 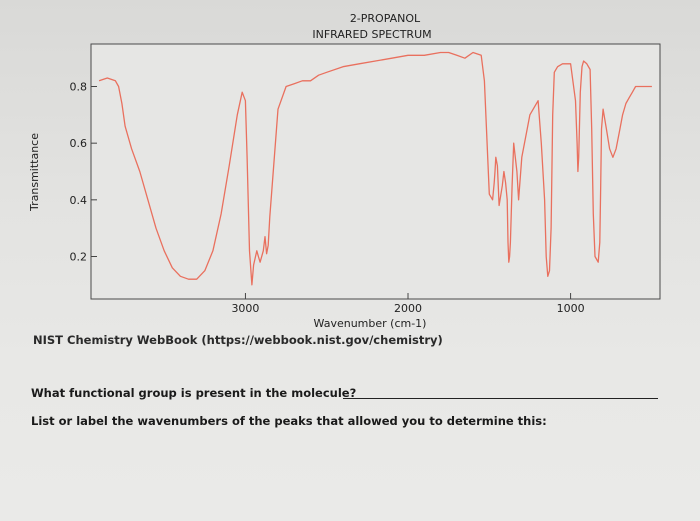 I want to click on y-axis-ticks: 0.2 0.4 0.6 0.8, so click(x=83, y=172).